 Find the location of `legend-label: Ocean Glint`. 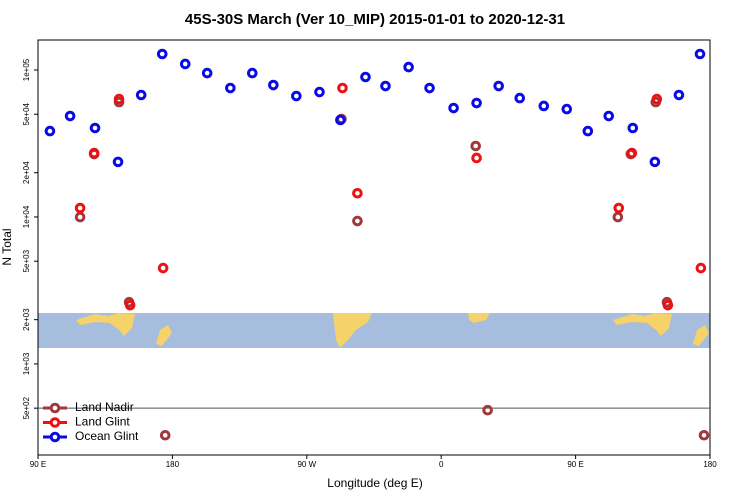

legend-label: Ocean Glint is located at coordinates (107, 436).